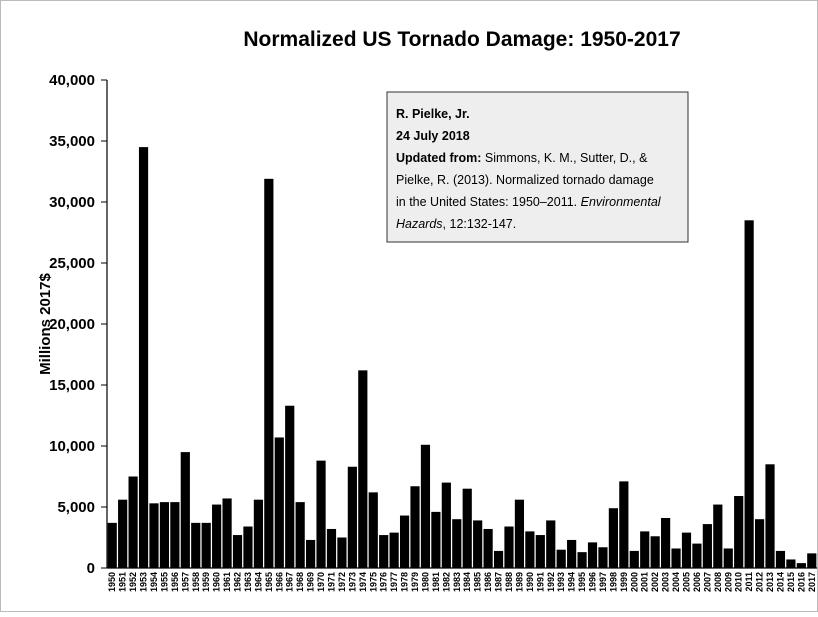 The height and width of the screenshot is (617, 818). I want to click on x-tick-label: 1967, so click(290, 582).